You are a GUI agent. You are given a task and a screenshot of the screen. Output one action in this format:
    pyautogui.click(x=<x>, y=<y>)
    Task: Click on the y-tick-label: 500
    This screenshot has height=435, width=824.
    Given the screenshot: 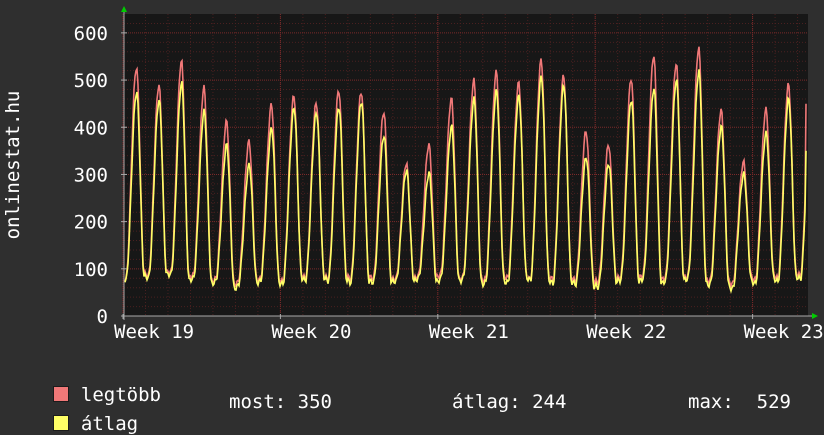 What is the action you would take?
    pyautogui.click(x=91, y=81)
    